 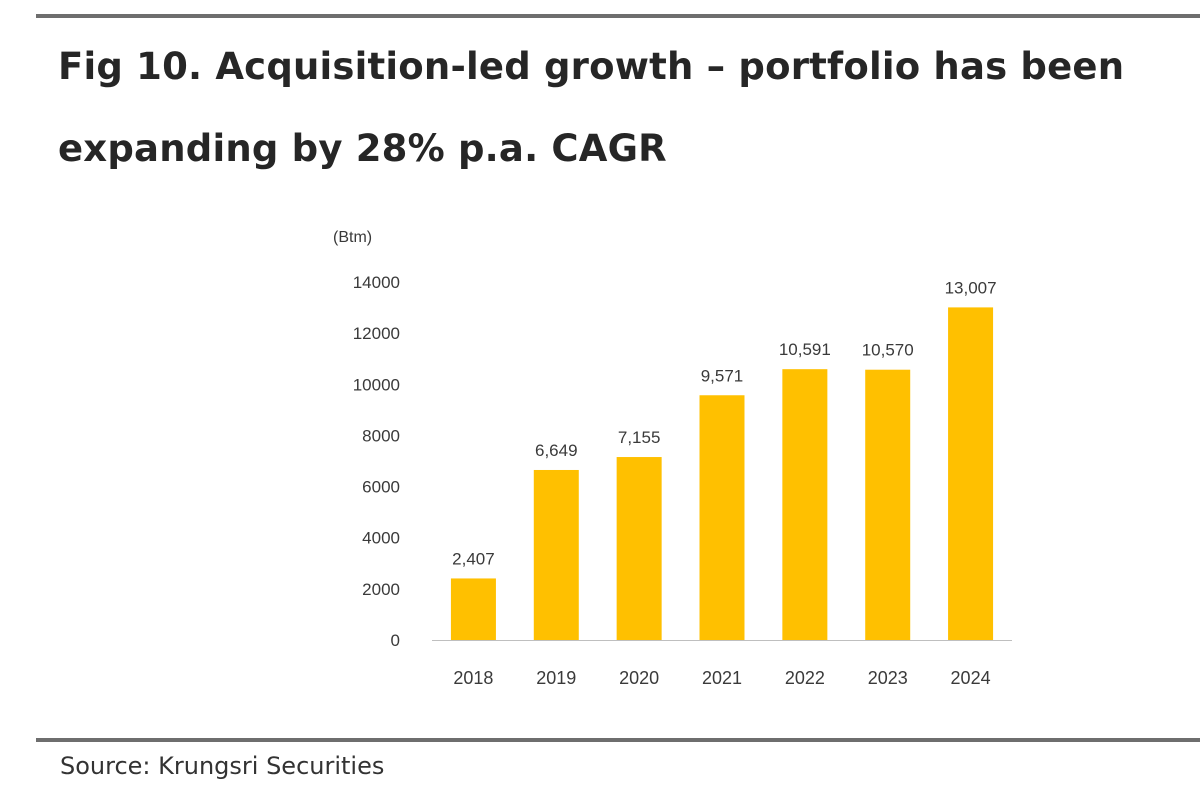 What do you see at coordinates (381, 487) in the screenshot?
I see `y-tick-label: 6000` at bounding box center [381, 487].